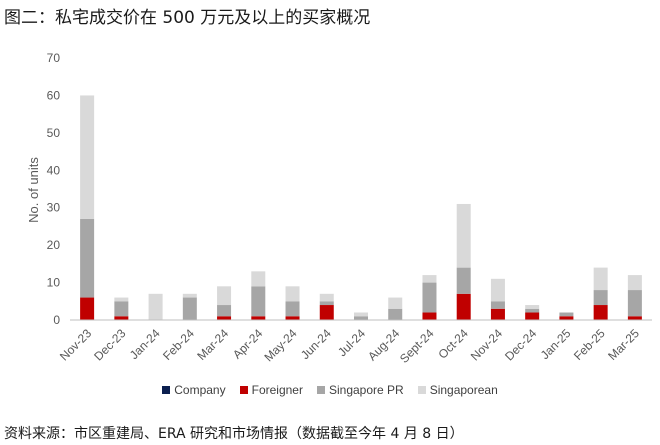 The height and width of the screenshot is (445, 660). I want to click on chart-title: 图二：私宅成交价在 500 万元及以上的买家概况, so click(187, 18).